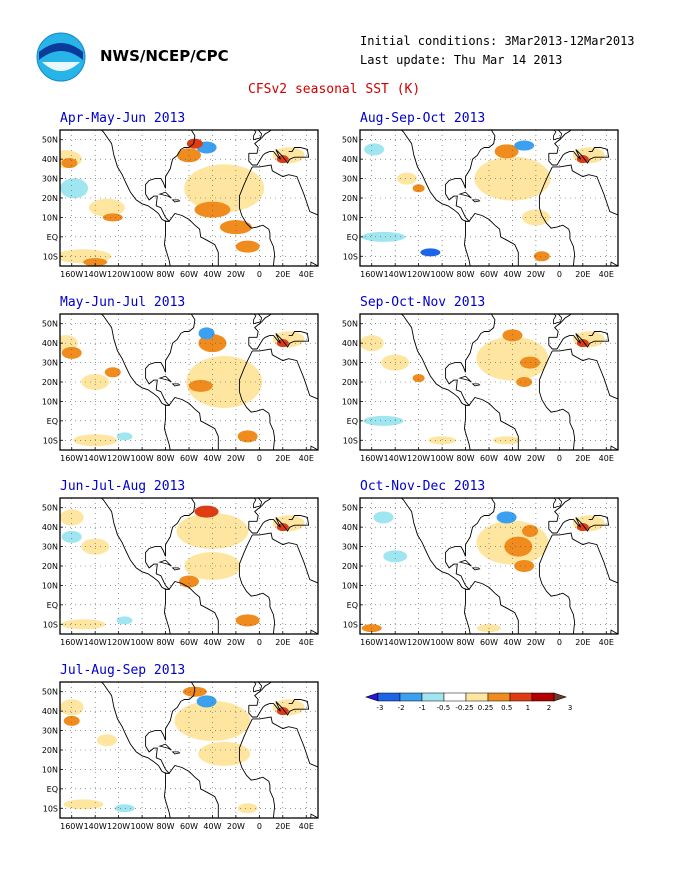 The image size is (680, 880). What do you see at coordinates (50, 324) in the screenshot?
I see `lat-label: 50N` at bounding box center [50, 324].